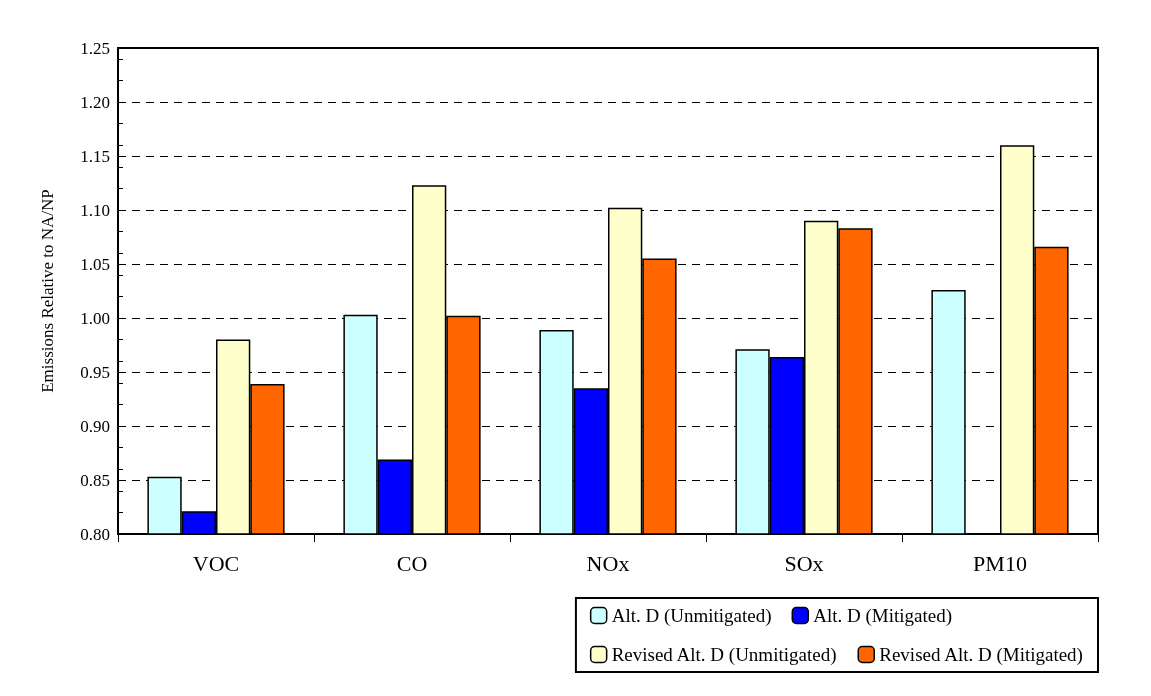 This screenshot has height=696, width=1151. Describe the element at coordinates (724, 655) in the screenshot. I see `legend-label: Revised Alt. D (Unmitigated)` at that location.